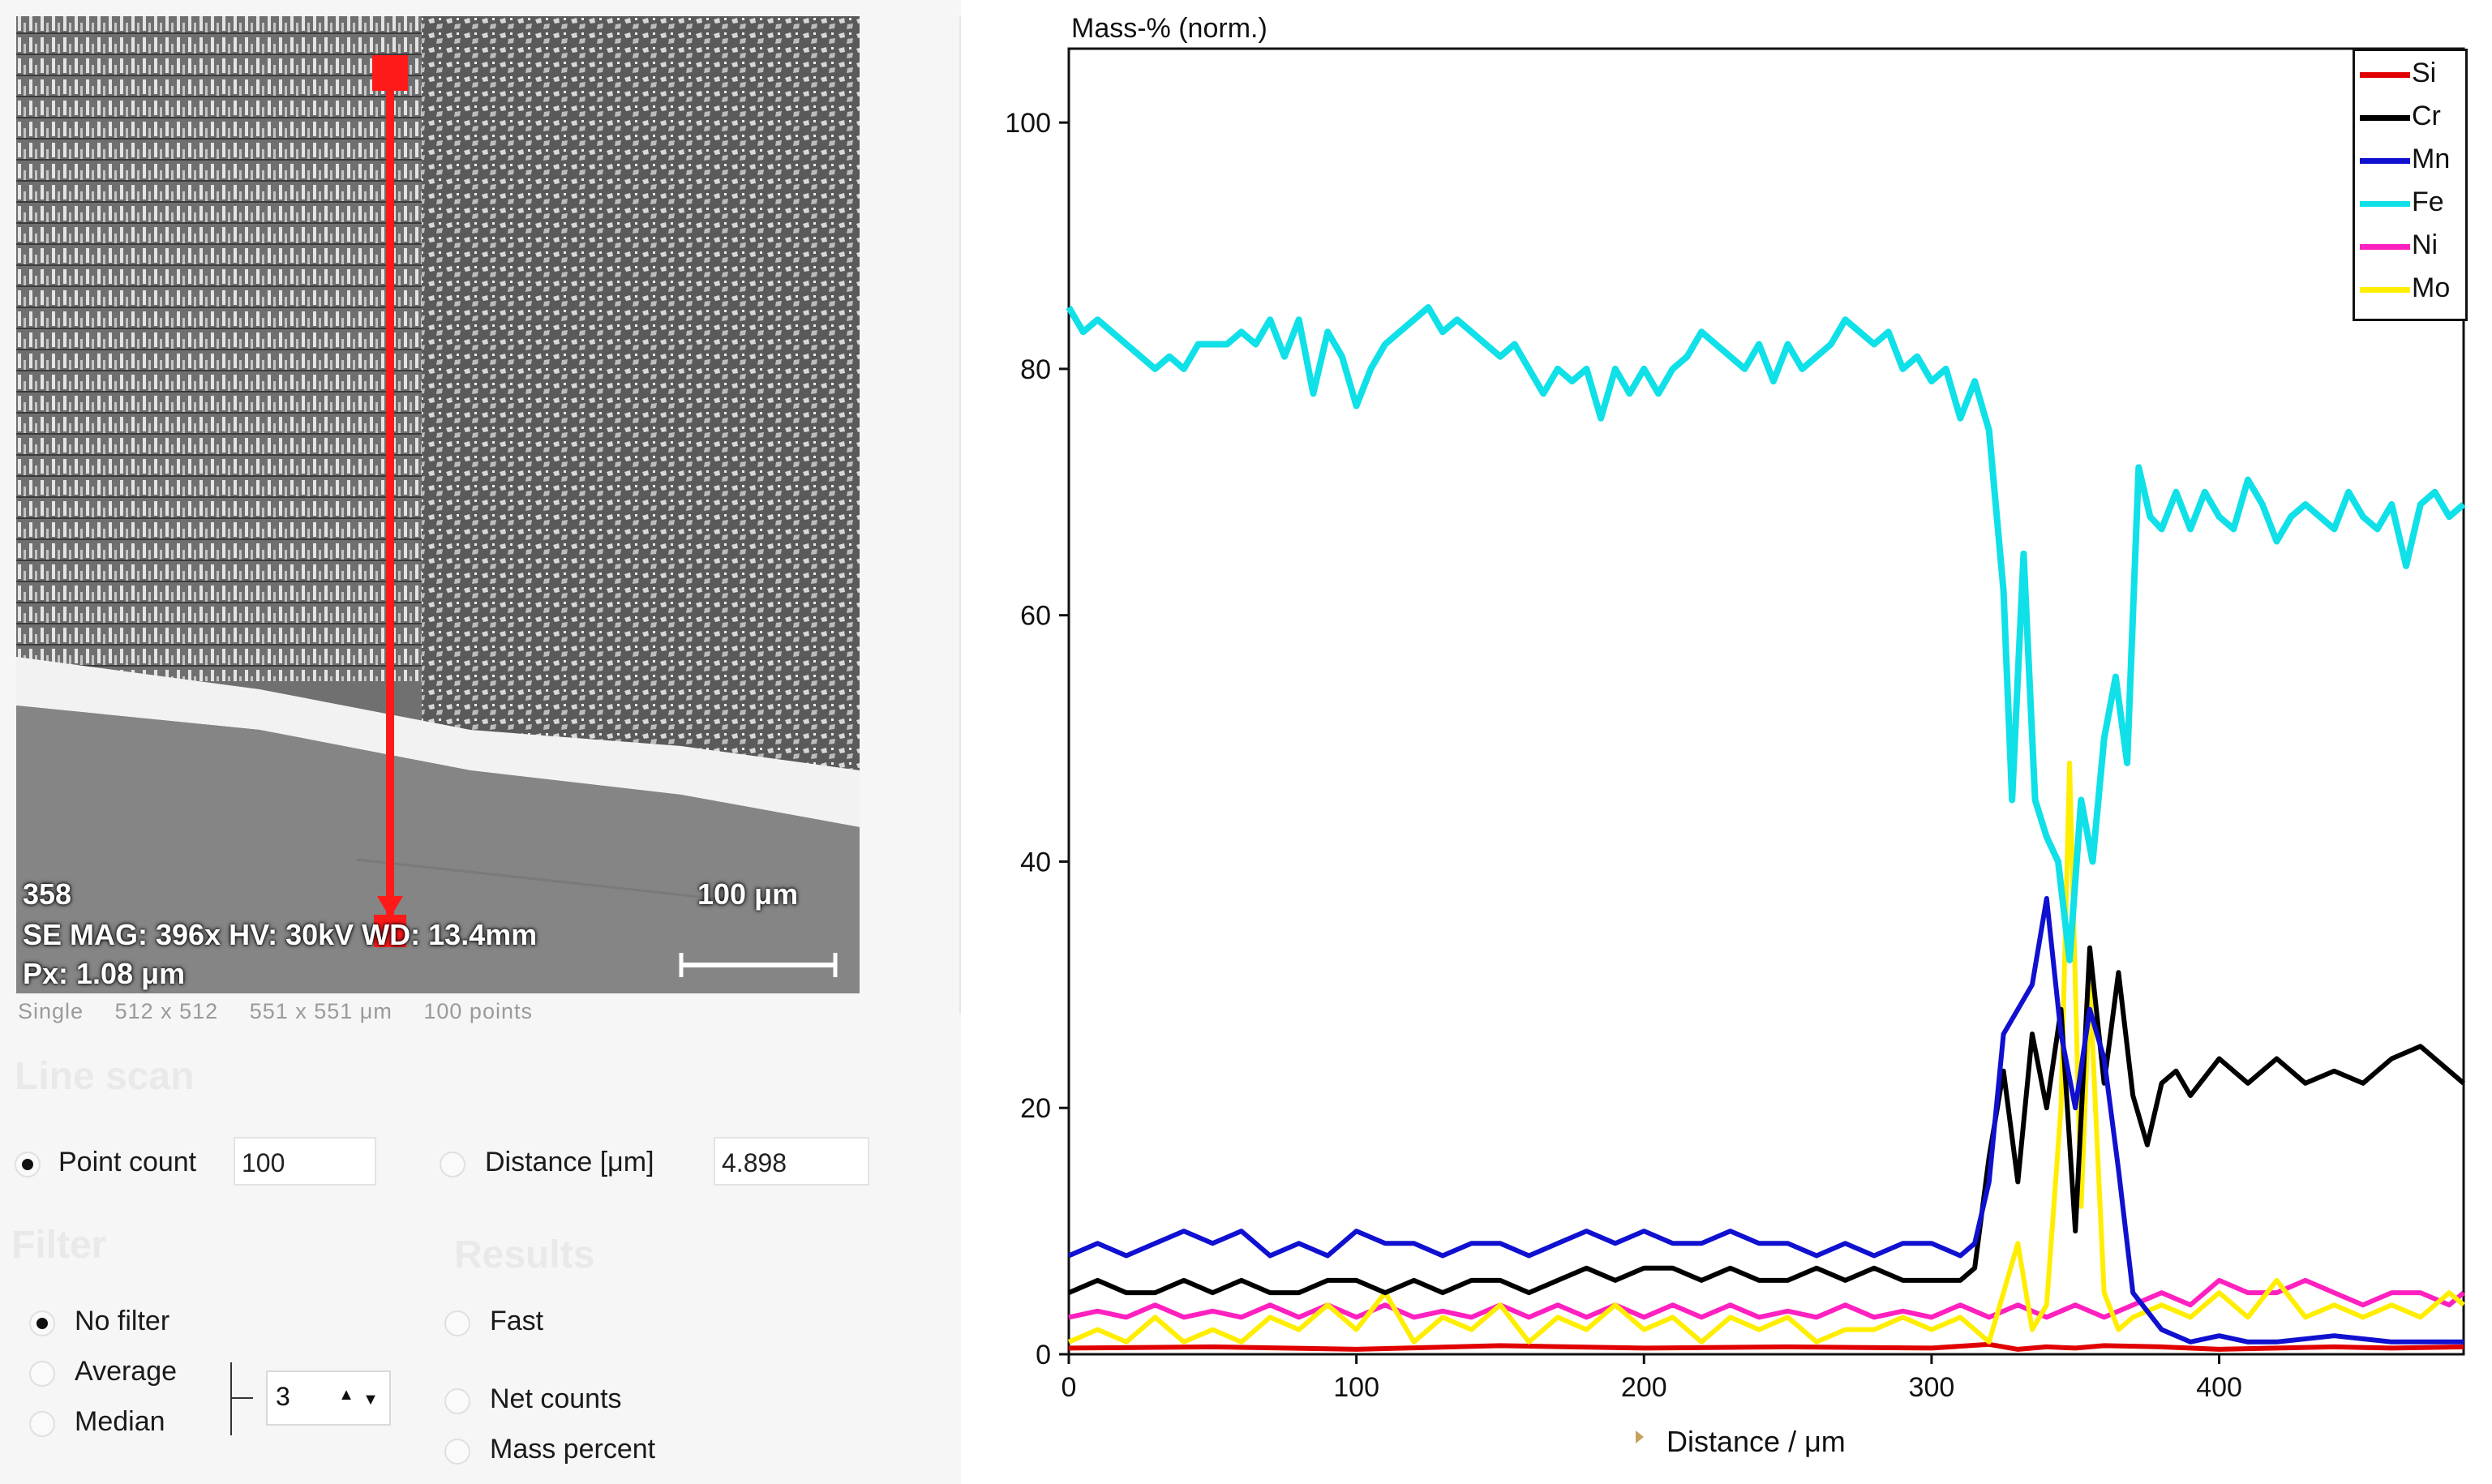 The width and height of the screenshot is (2492, 1484). I want to click on no-filter-radio, so click(42, 1323).